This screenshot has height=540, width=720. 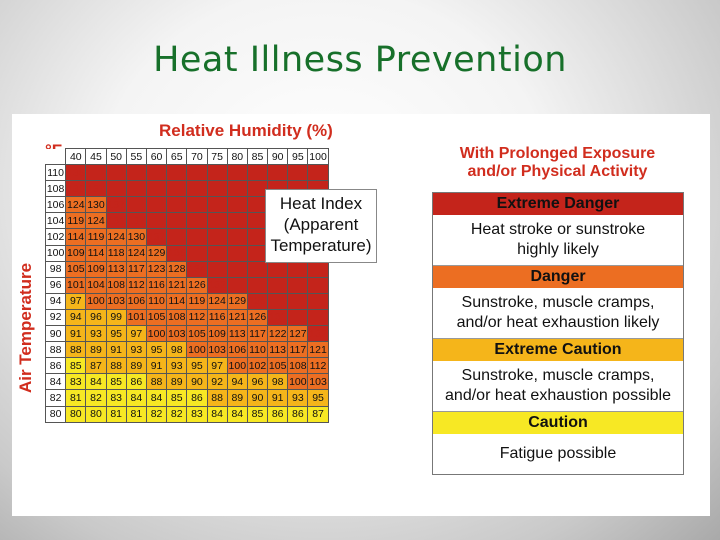 I want to click on temperature-cell: 80, so click(x=55, y=414).